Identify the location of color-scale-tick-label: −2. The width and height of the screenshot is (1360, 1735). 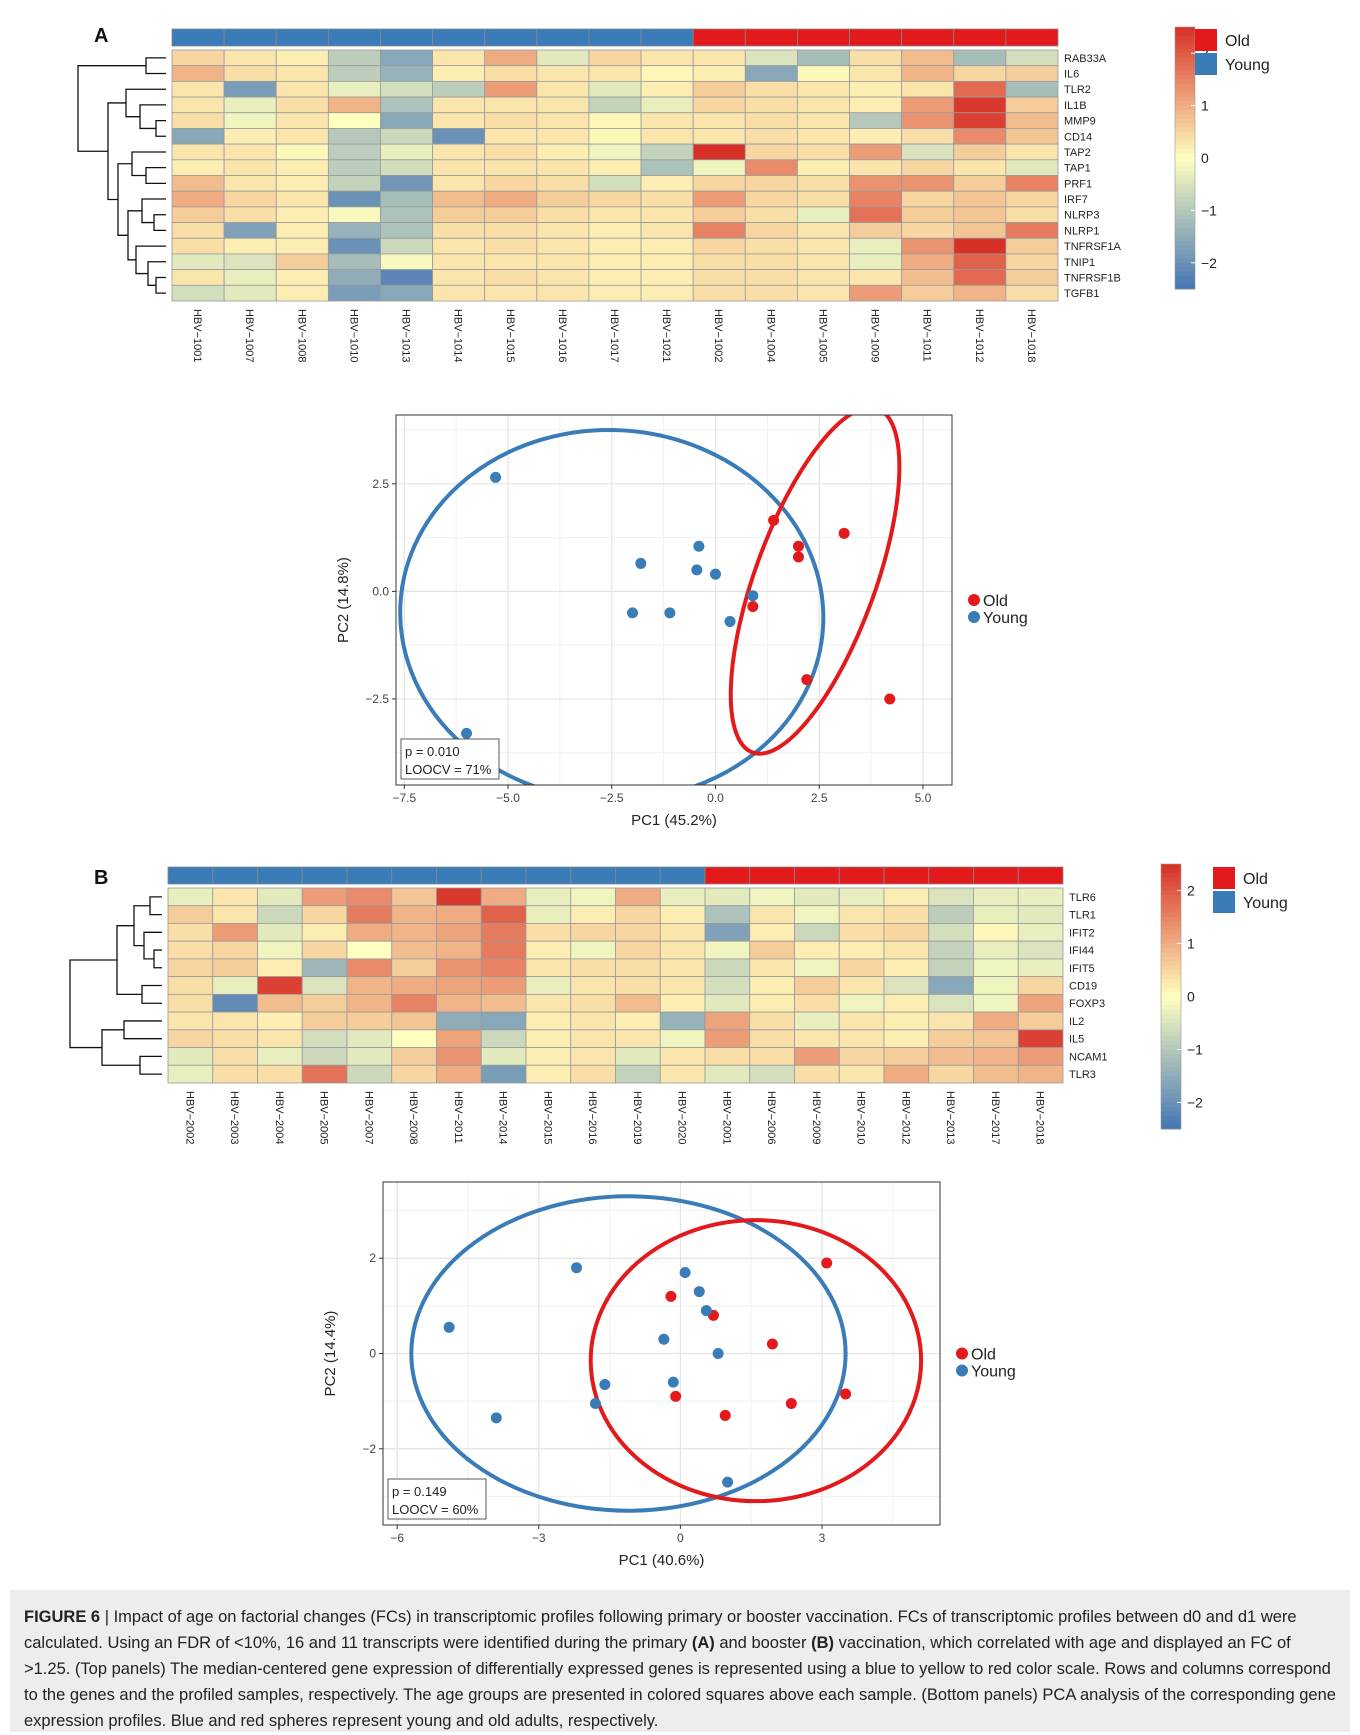
(1209, 263).